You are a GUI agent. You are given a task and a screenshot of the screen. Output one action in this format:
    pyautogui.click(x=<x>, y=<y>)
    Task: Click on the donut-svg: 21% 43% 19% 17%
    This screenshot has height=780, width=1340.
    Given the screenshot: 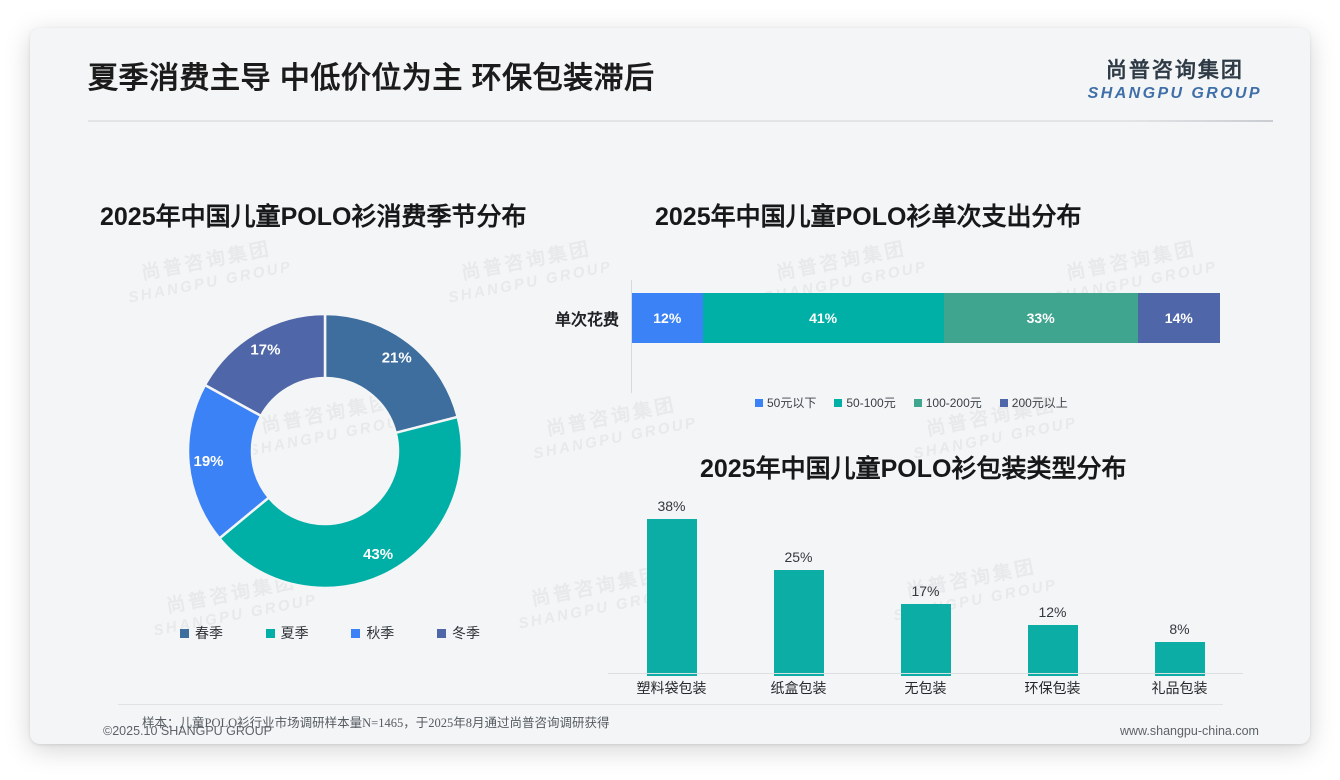 What is the action you would take?
    pyautogui.click(x=325, y=451)
    